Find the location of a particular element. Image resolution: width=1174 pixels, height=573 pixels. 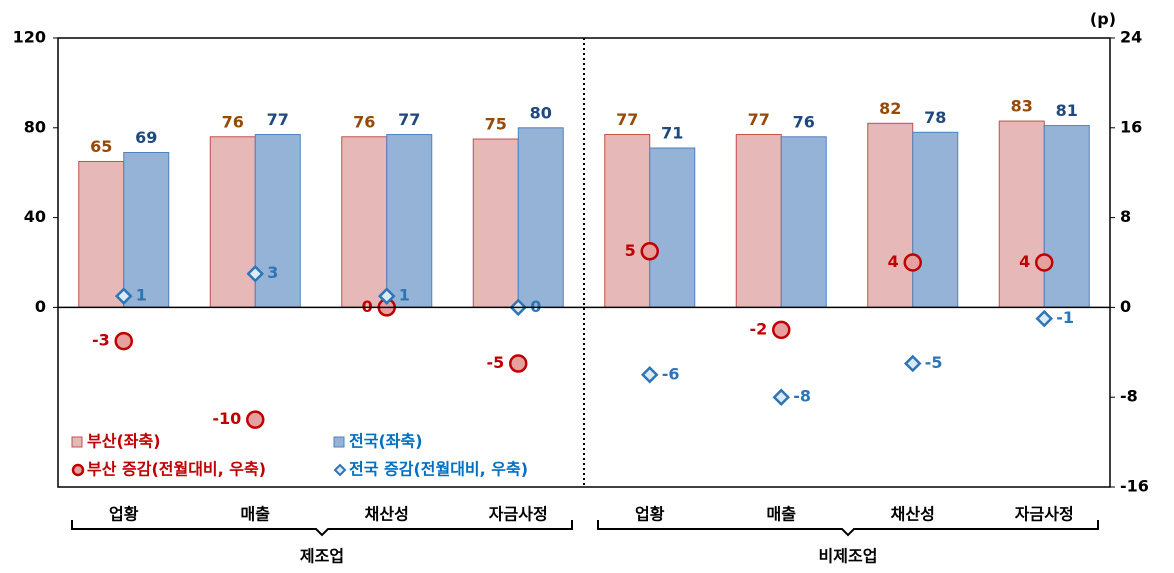

y-tick-label: 120 is located at coordinates (29, 37).